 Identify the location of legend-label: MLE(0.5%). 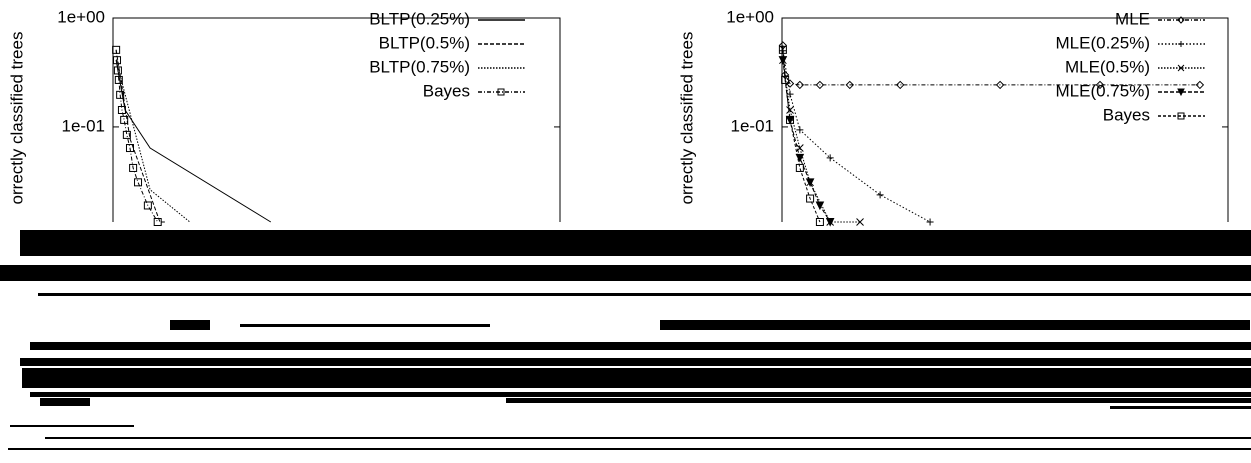
(1107, 66).